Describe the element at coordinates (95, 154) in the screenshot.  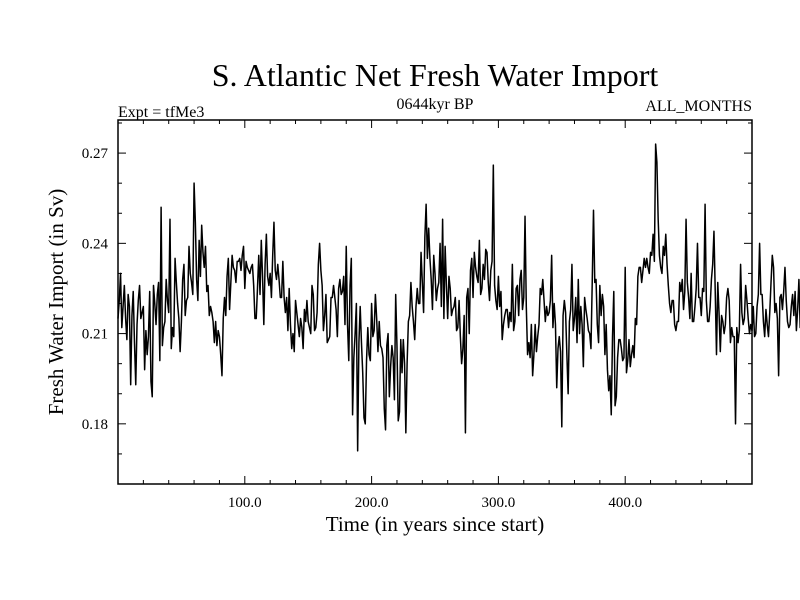
I see `y-tick-label: 0.27` at that location.